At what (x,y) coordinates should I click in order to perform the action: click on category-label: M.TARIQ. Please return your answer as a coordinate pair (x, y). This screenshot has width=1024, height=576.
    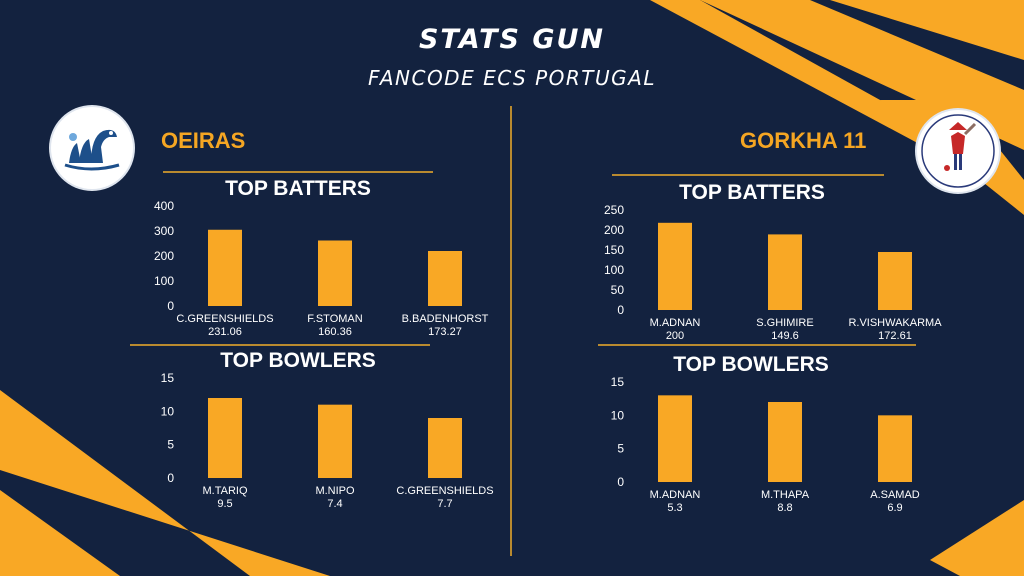
    Looking at the image, I should click on (224, 491).